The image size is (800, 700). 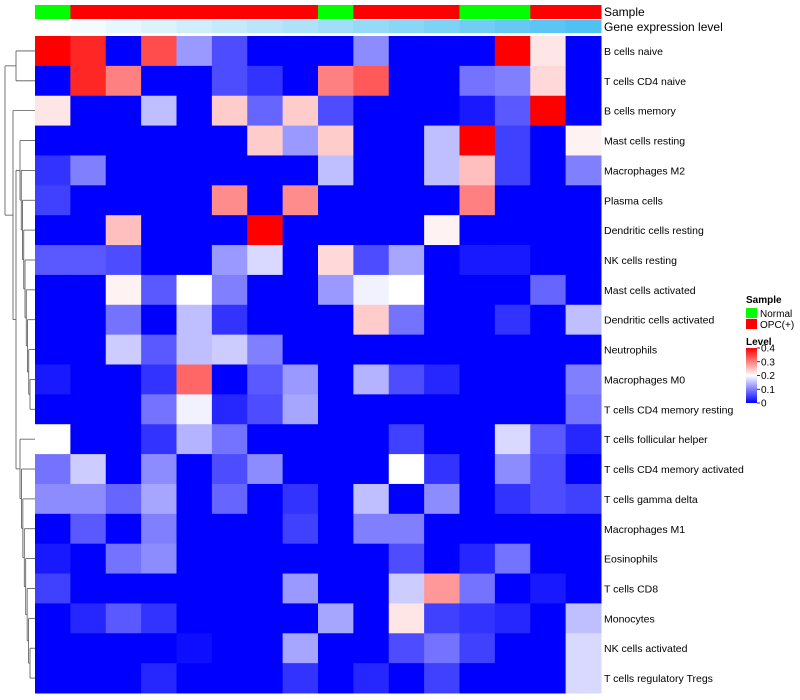 What do you see at coordinates (640, 261) in the screenshot?
I see `row-label: NK cells resting` at bounding box center [640, 261].